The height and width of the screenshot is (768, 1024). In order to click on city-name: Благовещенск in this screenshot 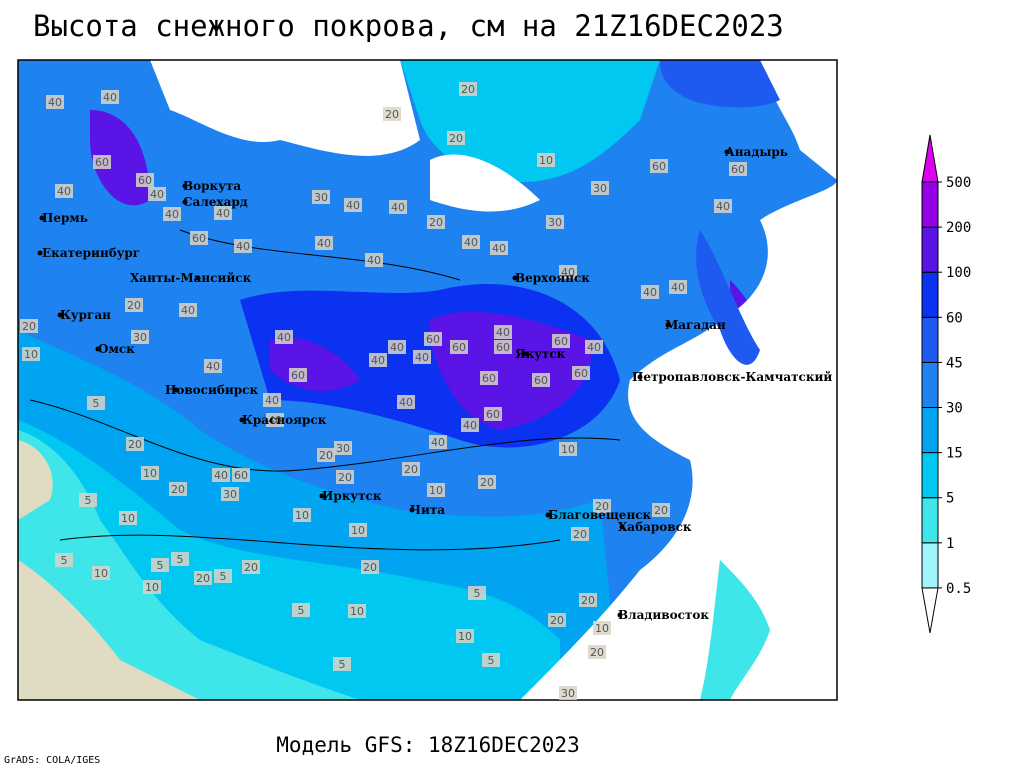, I will do `click(600, 515)`.